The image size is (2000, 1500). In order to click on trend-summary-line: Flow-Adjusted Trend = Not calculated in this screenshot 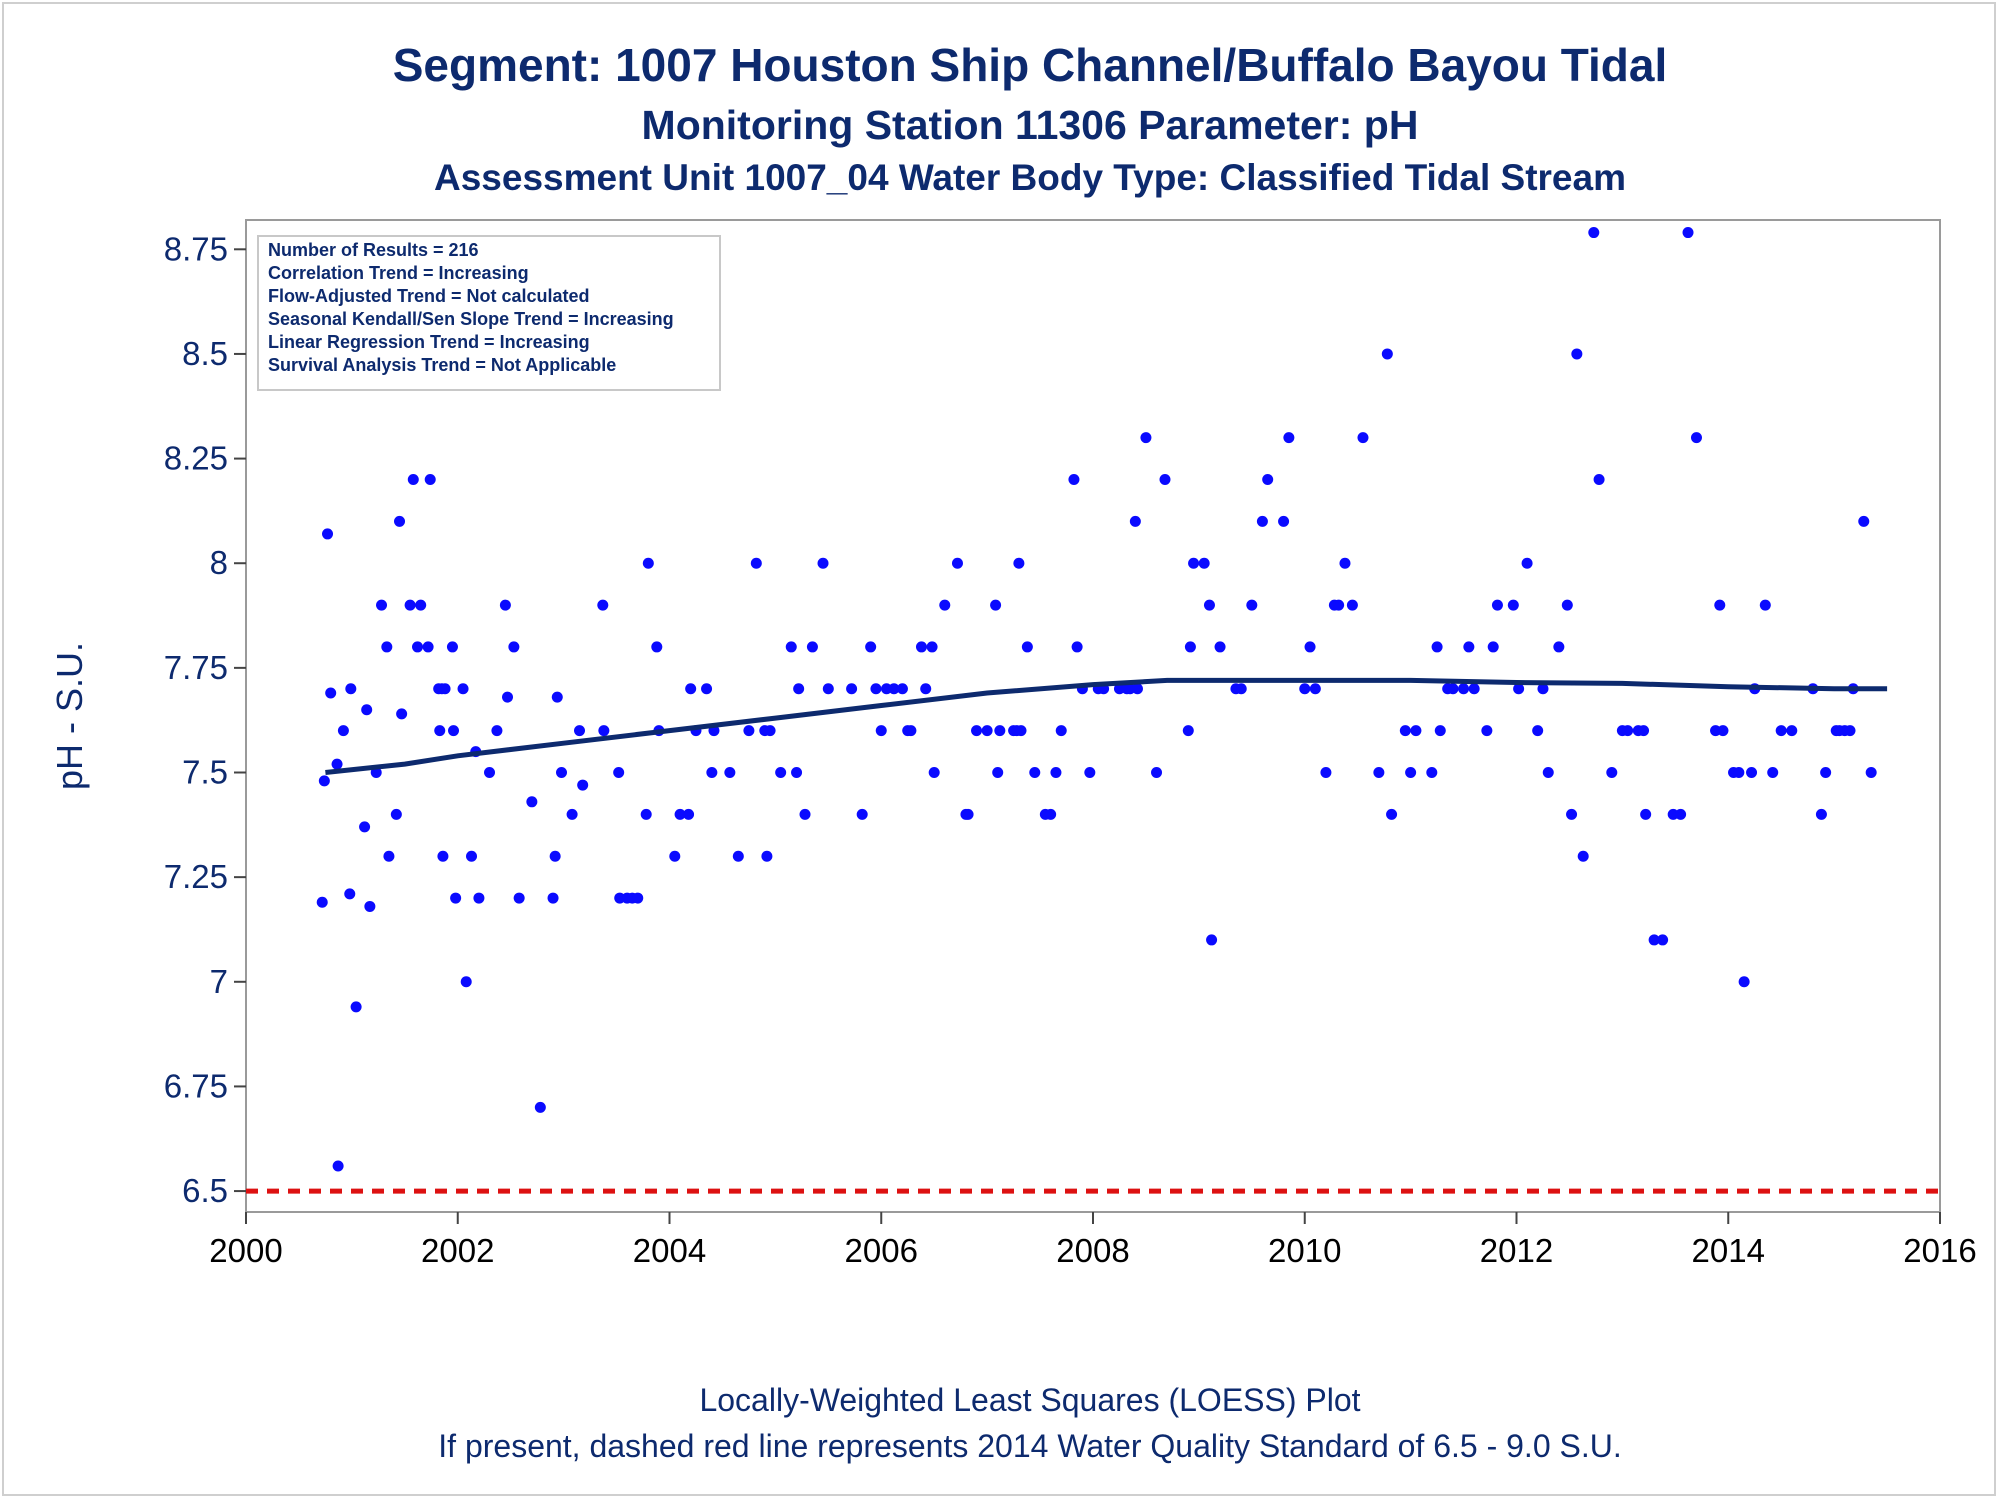, I will do `click(429, 296)`.